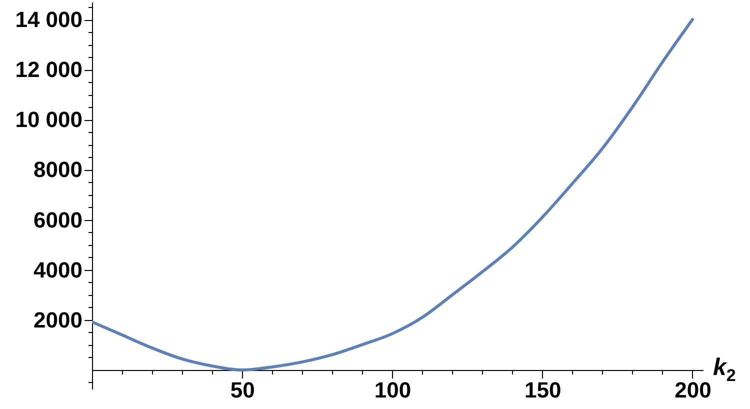 The width and height of the screenshot is (750, 409). What do you see at coordinates (58, 169) in the screenshot?
I see `y-tick-label: 8000` at bounding box center [58, 169].